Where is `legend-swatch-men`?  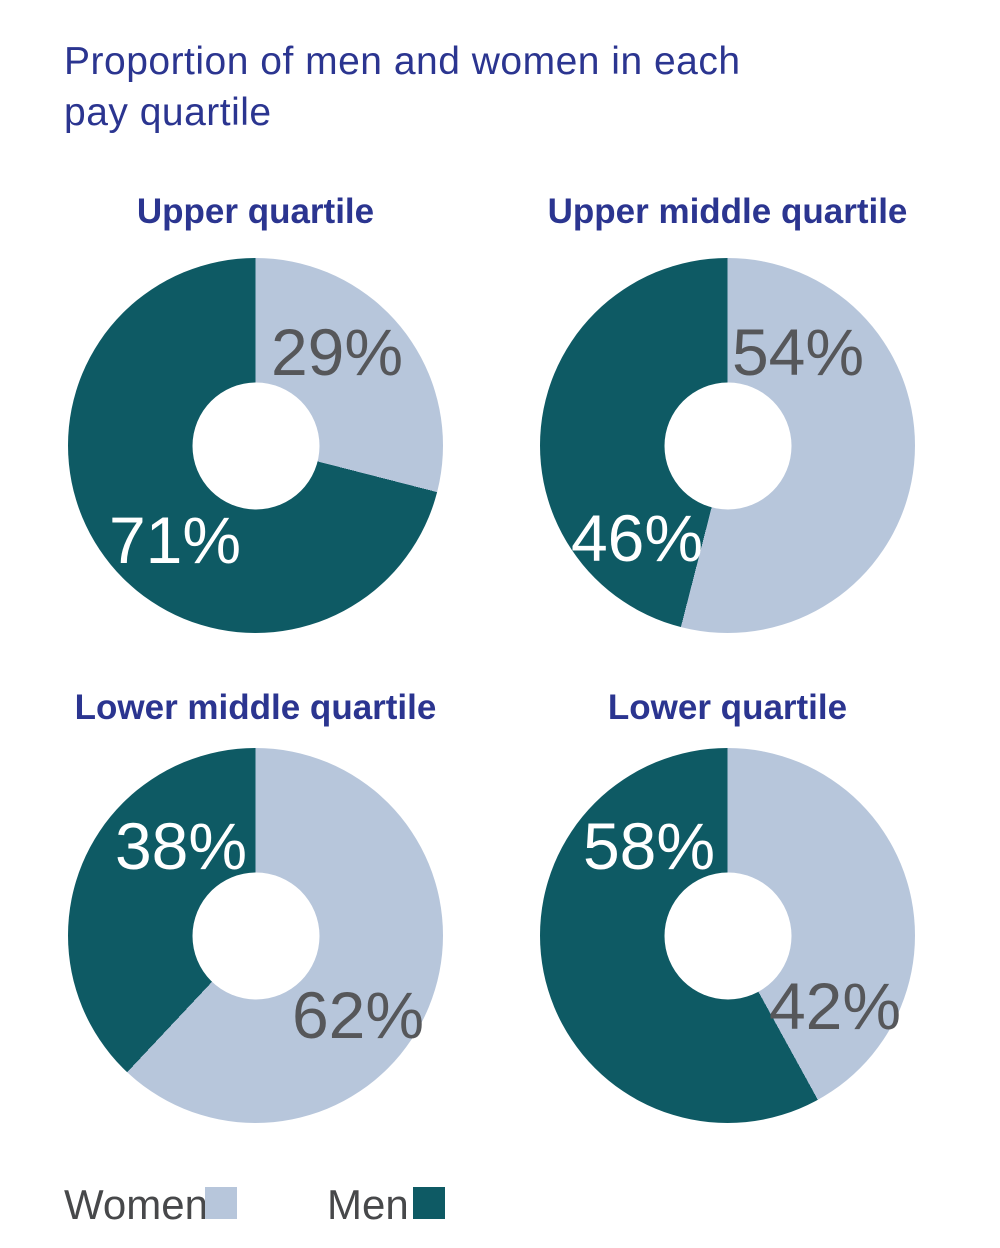 legend-swatch-men is located at coordinates (429, 1203).